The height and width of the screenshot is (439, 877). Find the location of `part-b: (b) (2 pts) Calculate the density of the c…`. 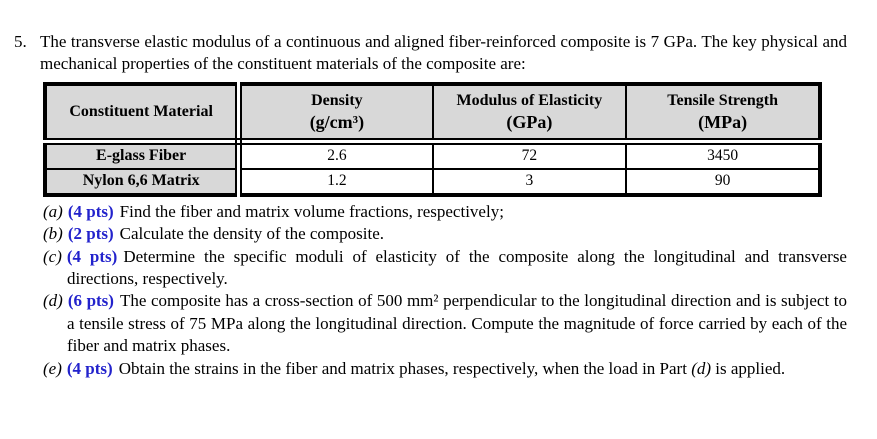

part-b: (b) (2 pts) Calculate the density of the c… is located at coordinates (445, 234).